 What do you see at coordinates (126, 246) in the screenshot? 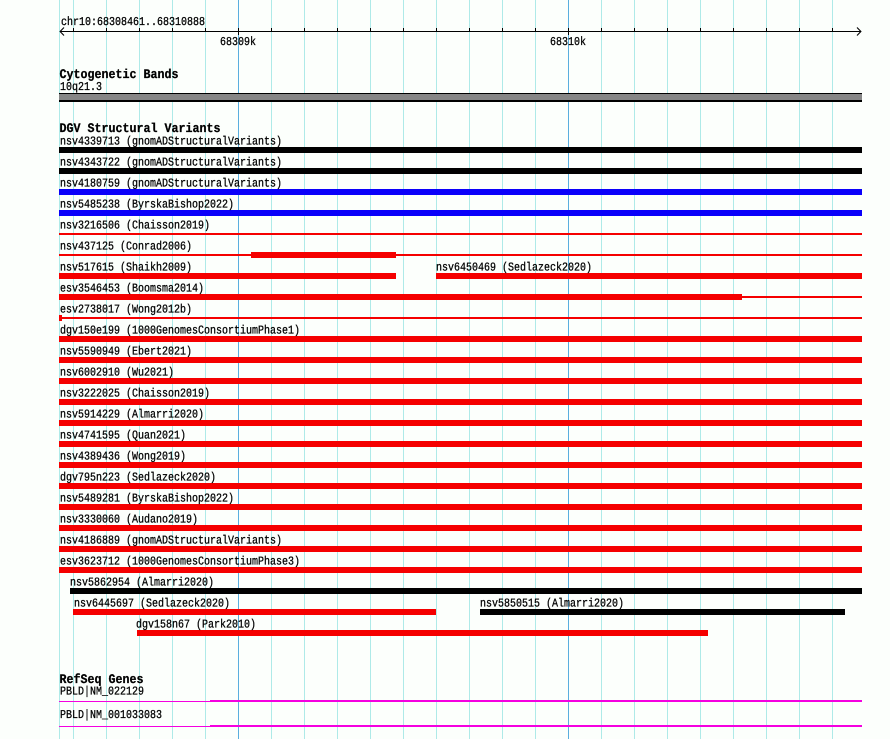
I see `svg-text: nsv437125 (Conrad2006)` at bounding box center [126, 246].